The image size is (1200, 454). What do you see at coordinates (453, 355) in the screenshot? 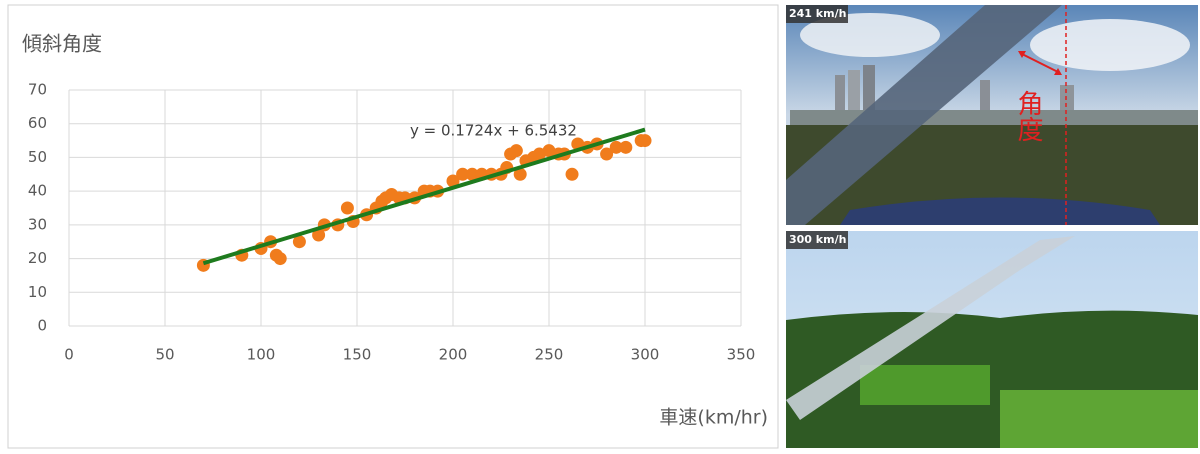
I see `x-tick-label: 200` at bounding box center [453, 355].